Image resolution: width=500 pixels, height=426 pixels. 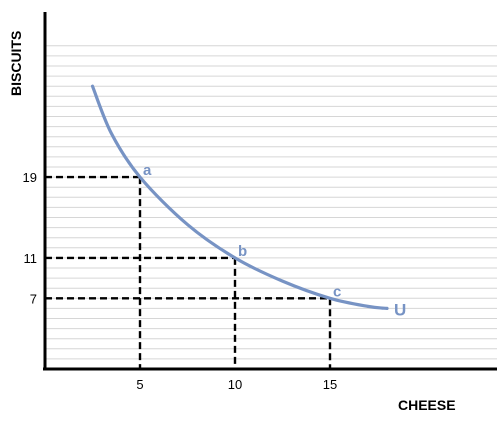 I want to click on x-tick-label: 5, so click(x=139, y=384).